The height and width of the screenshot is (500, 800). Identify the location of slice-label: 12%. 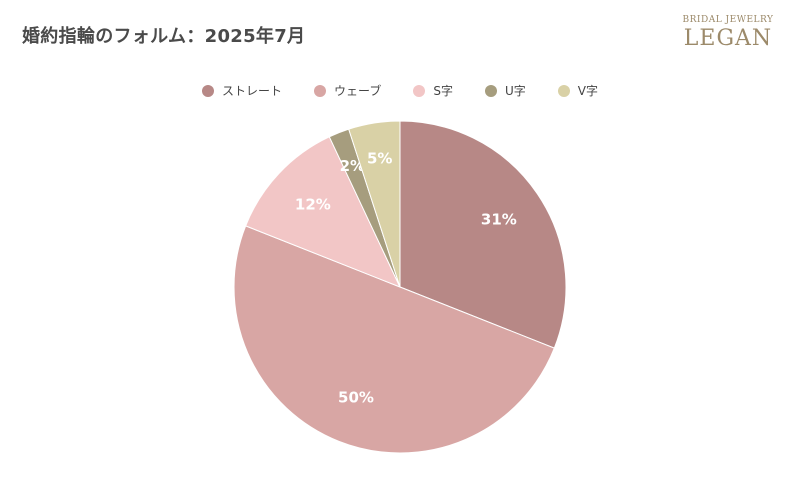
(313, 205).